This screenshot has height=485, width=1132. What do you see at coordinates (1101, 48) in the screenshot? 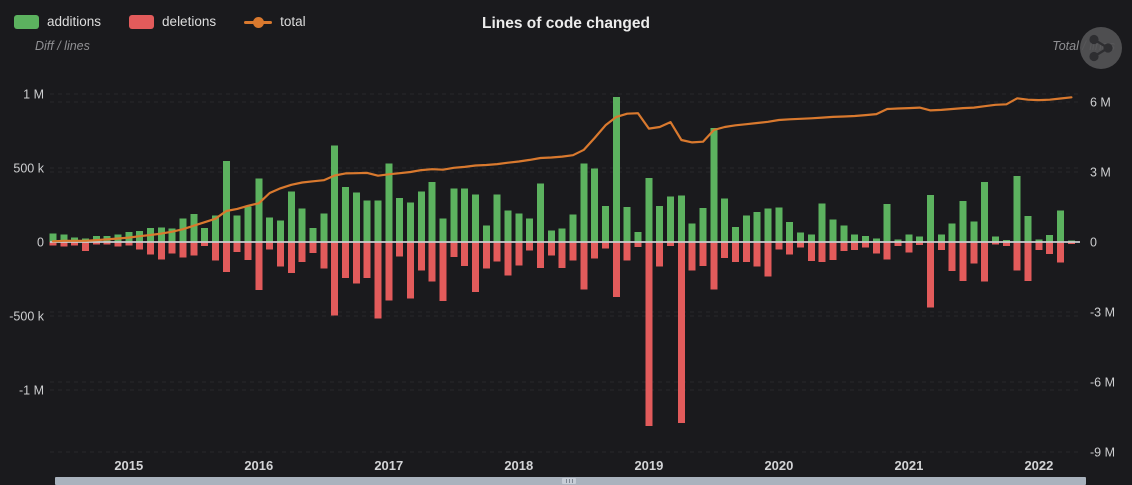
I see `share-icon-button` at bounding box center [1101, 48].